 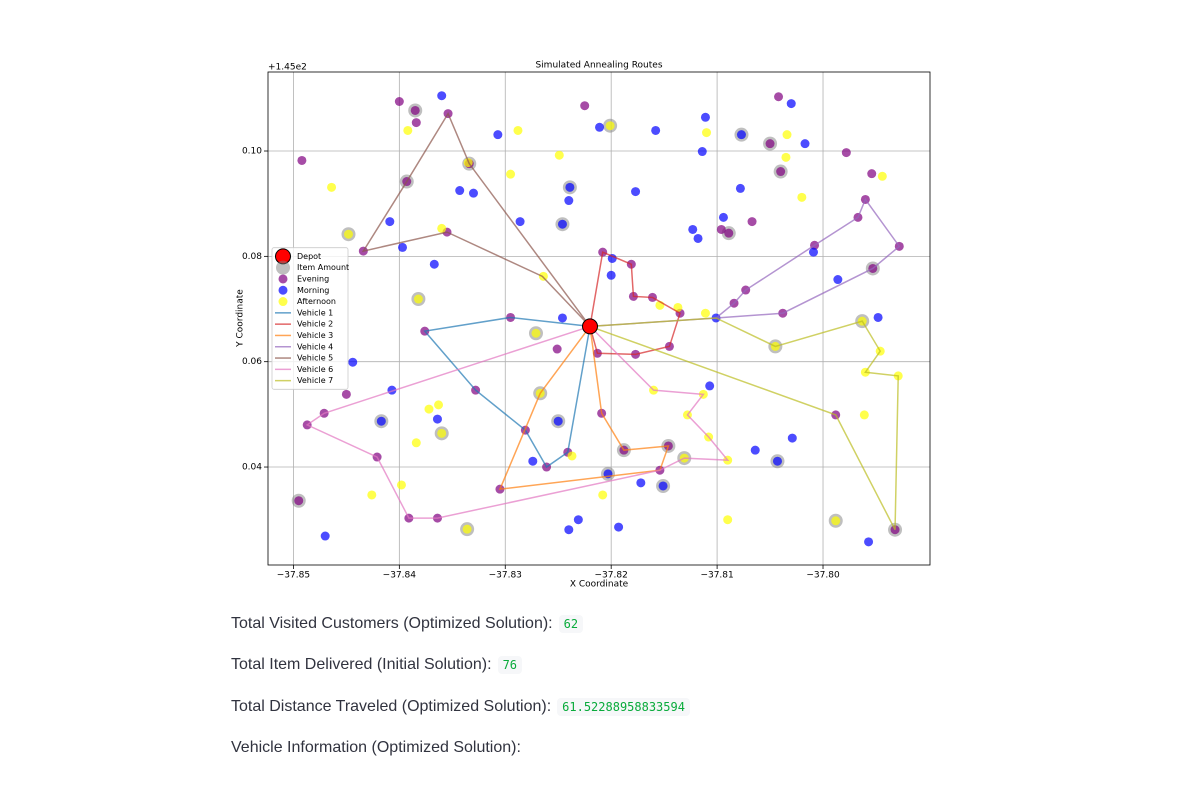 I want to click on x-axis-label: X Coordinate, so click(x=599, y=585).